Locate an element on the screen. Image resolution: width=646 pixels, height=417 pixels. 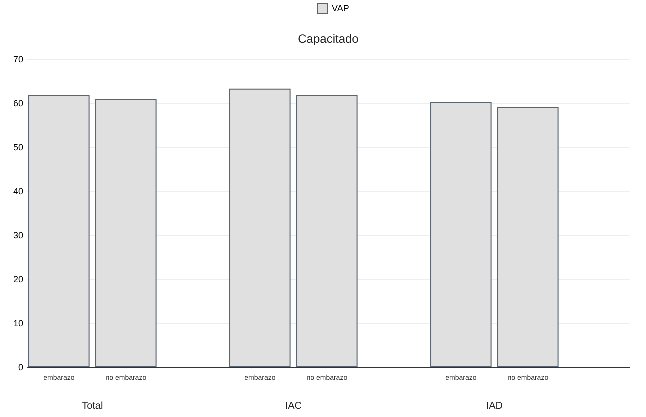
y-tick-label: 30 is located at coordinates (18, 235).